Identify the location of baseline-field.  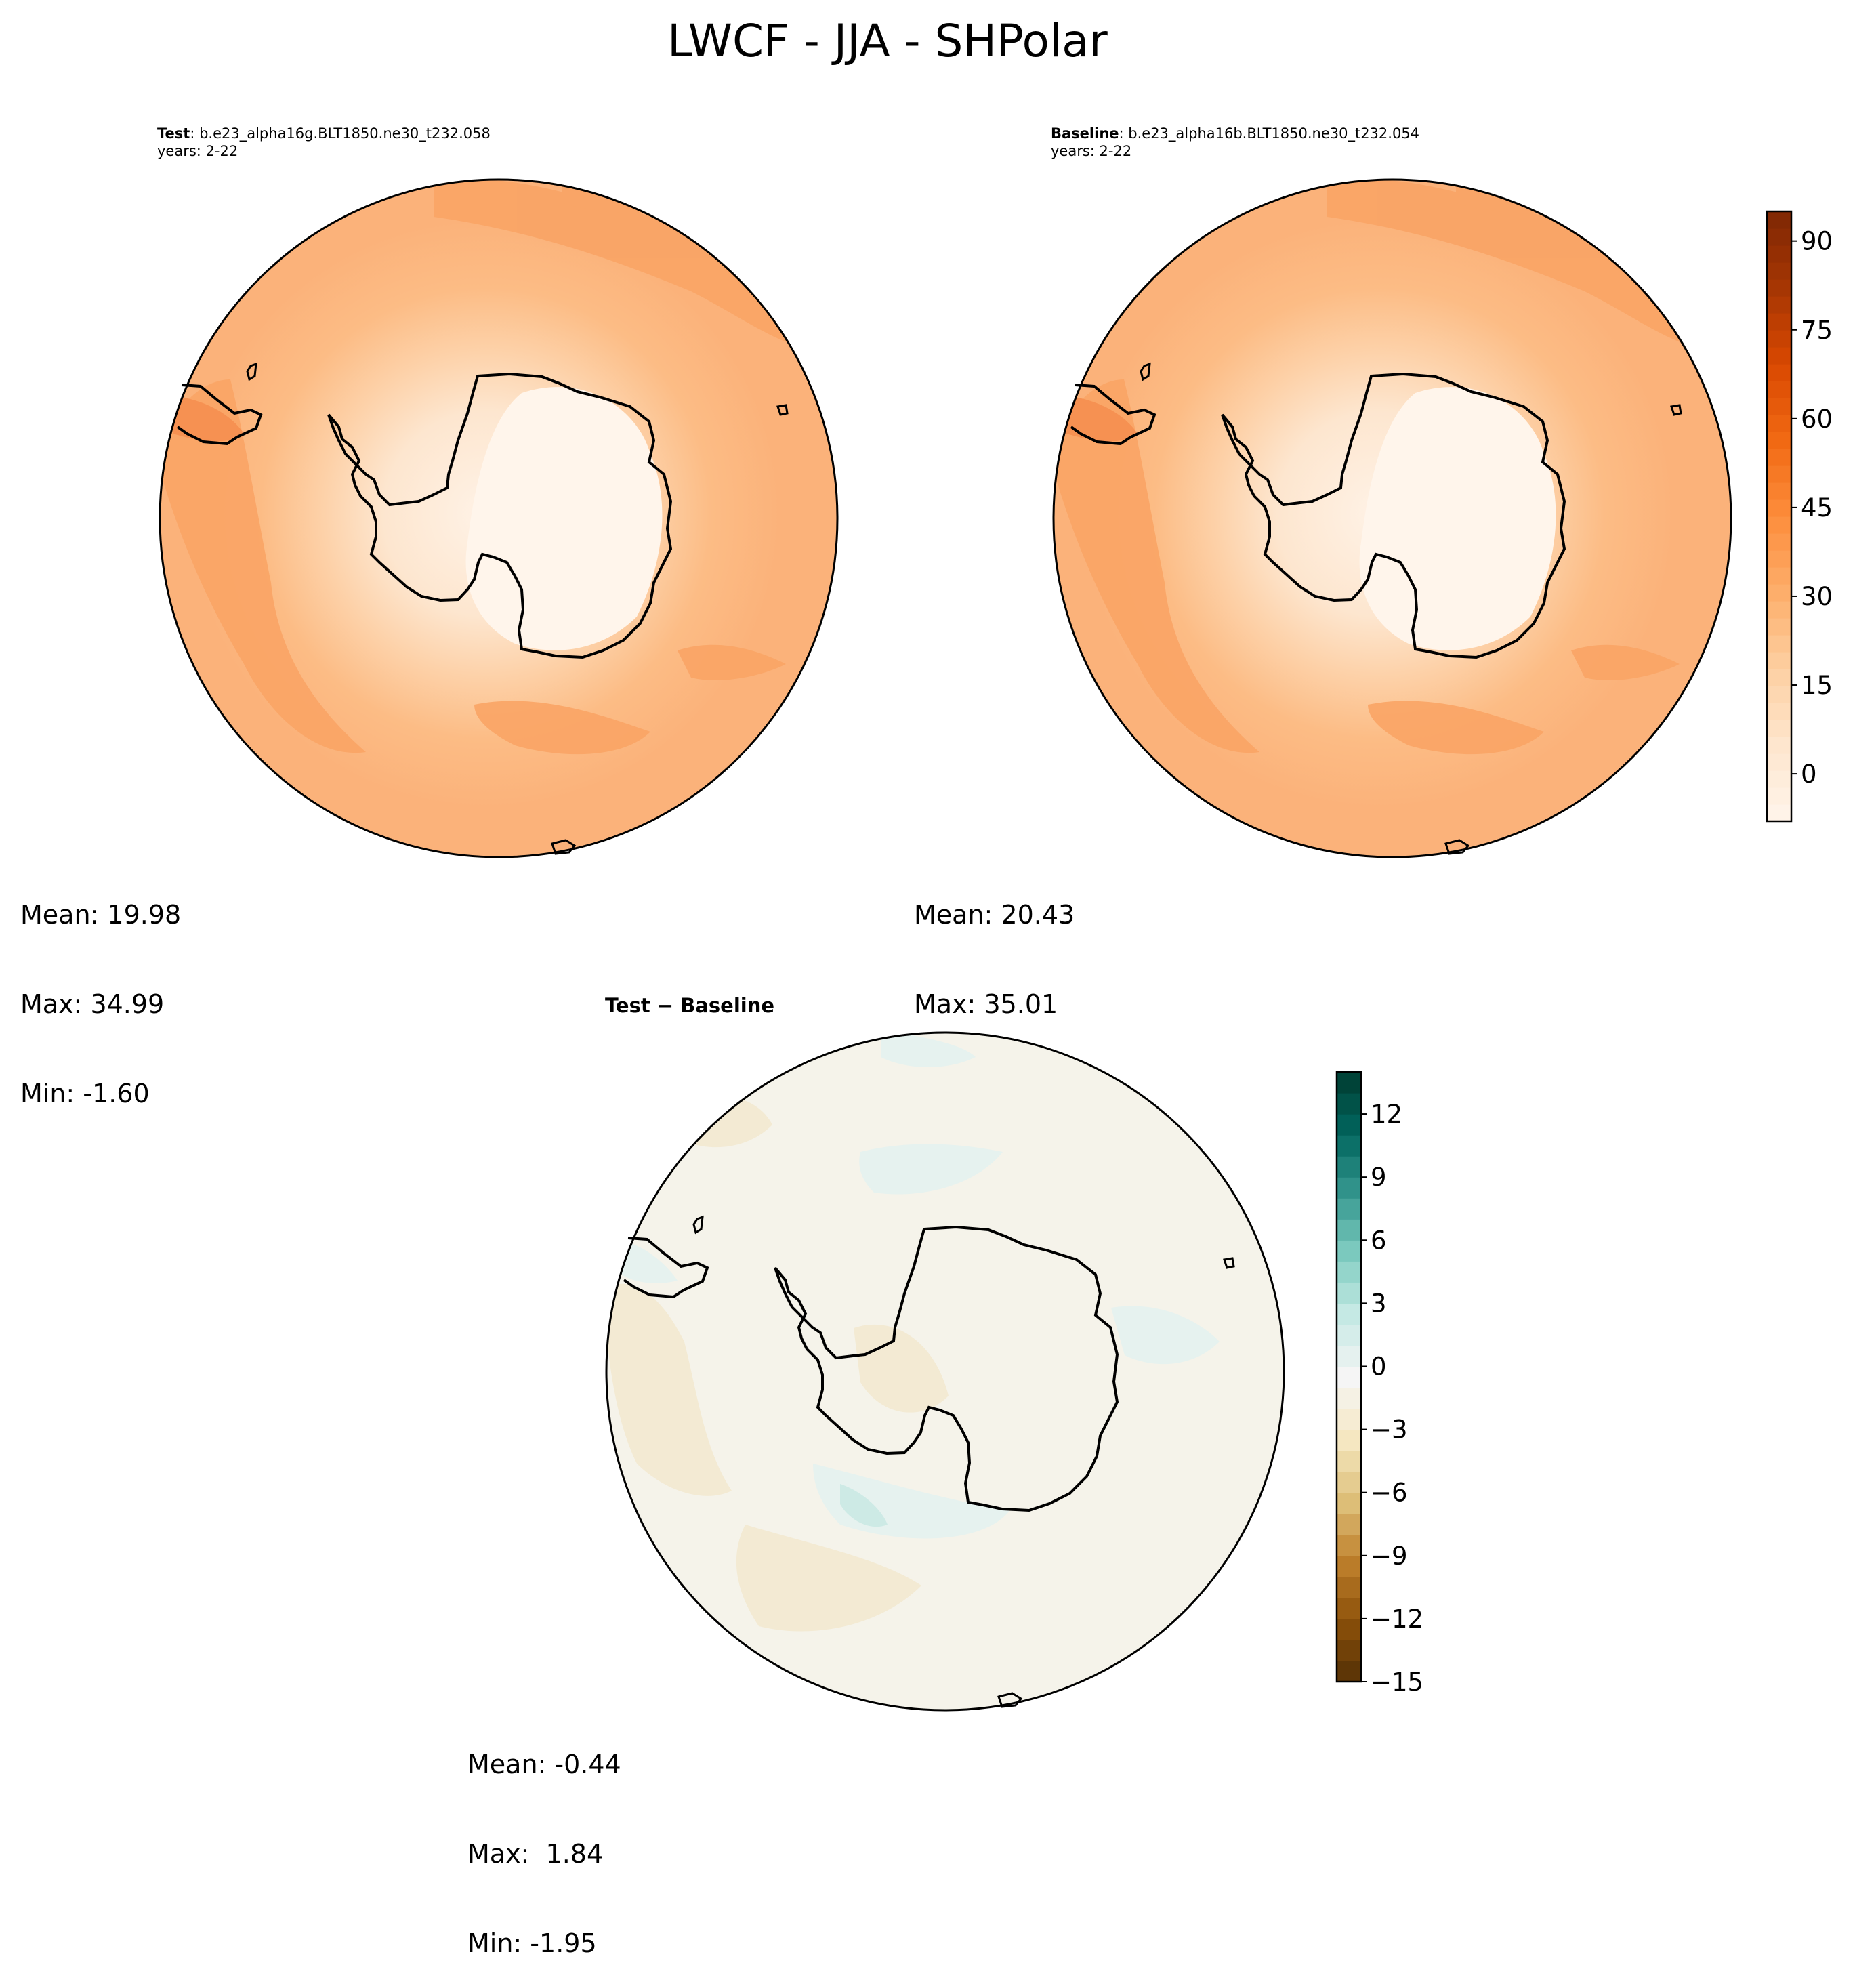
(1393, 518).